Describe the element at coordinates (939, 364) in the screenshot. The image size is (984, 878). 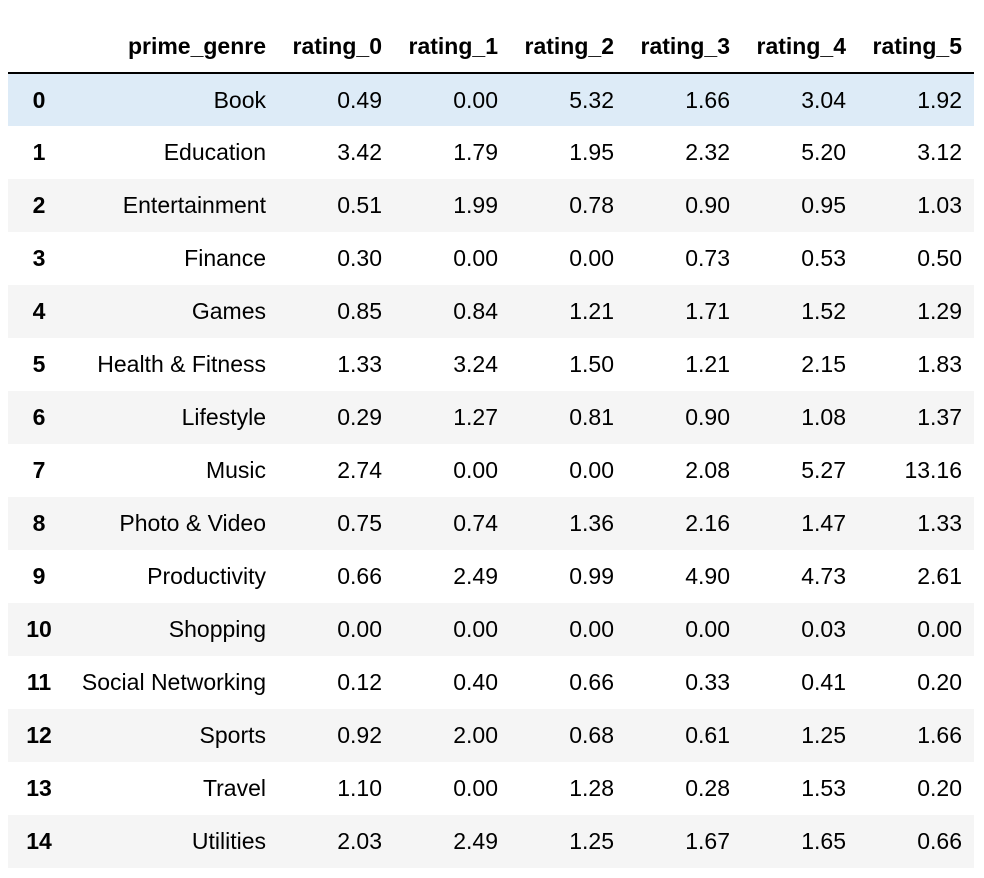
I see `cell-rating-5: 1.83` at that location.